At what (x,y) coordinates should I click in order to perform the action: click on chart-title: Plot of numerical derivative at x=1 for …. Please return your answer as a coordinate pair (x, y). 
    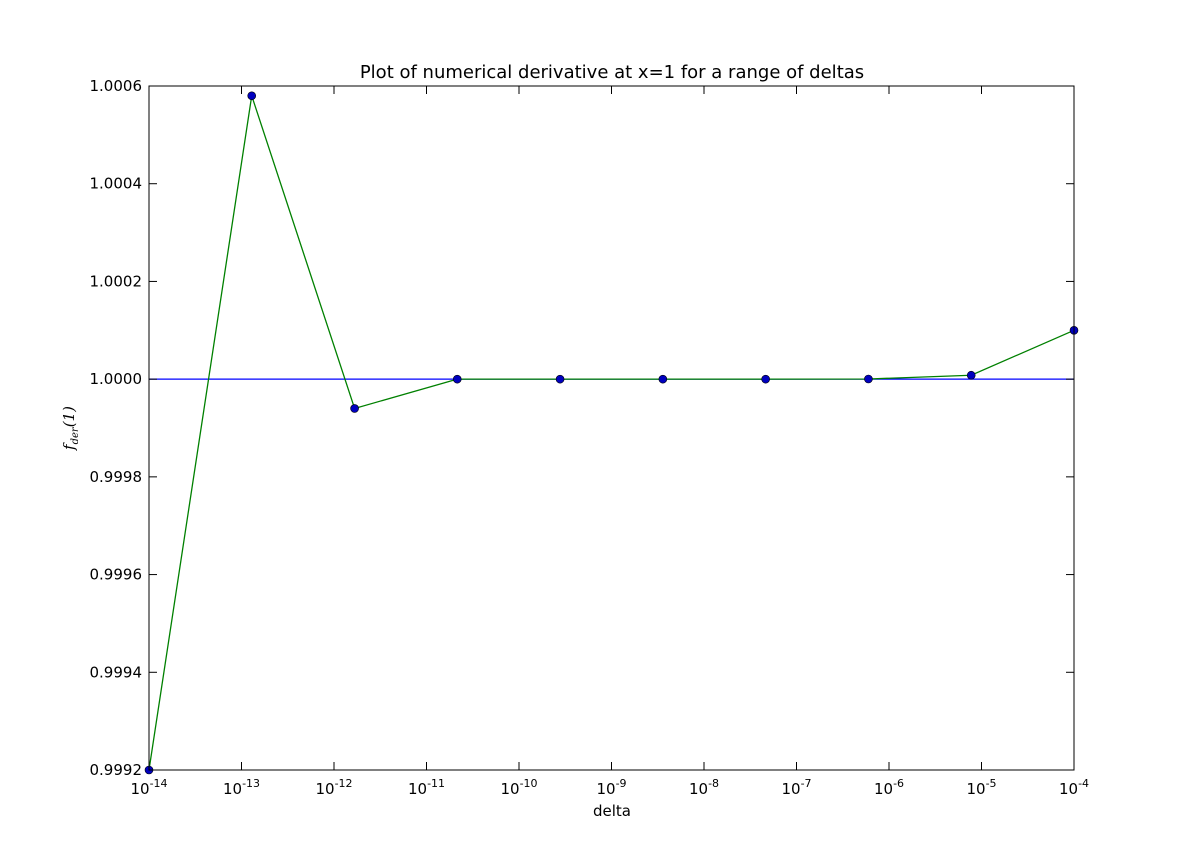
    Looking at the image, I should click on (612, 72).